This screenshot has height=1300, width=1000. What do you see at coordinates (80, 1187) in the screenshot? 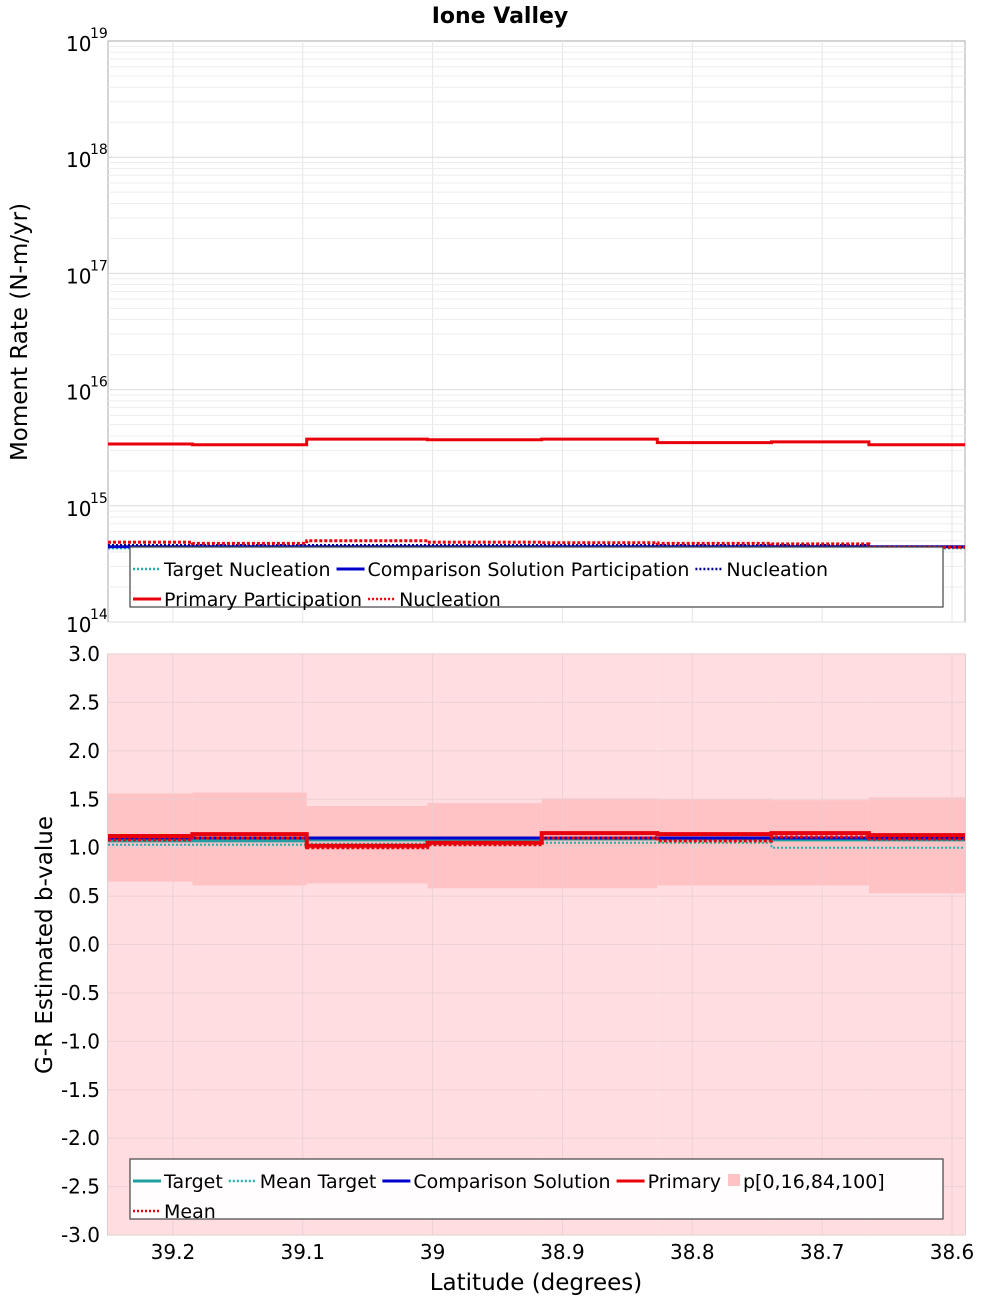
I see `bottom-y-tick-label: -2.5` at bounding box center [80, 1187].